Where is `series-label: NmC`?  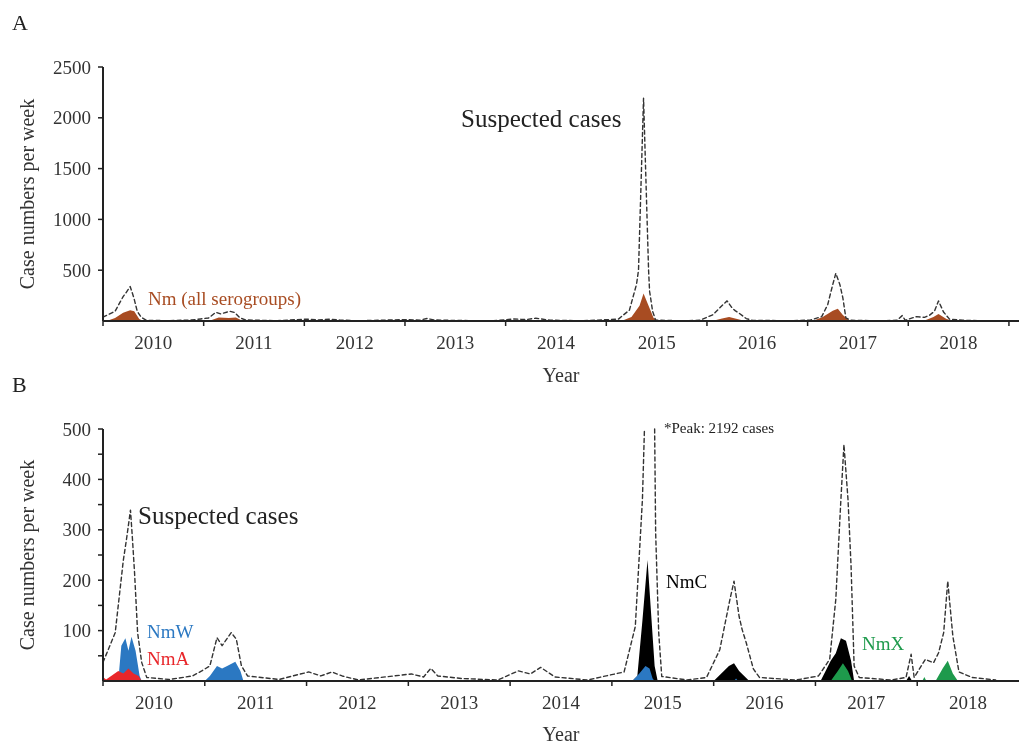
series-label: NmC is located at coordinates (687, 581).